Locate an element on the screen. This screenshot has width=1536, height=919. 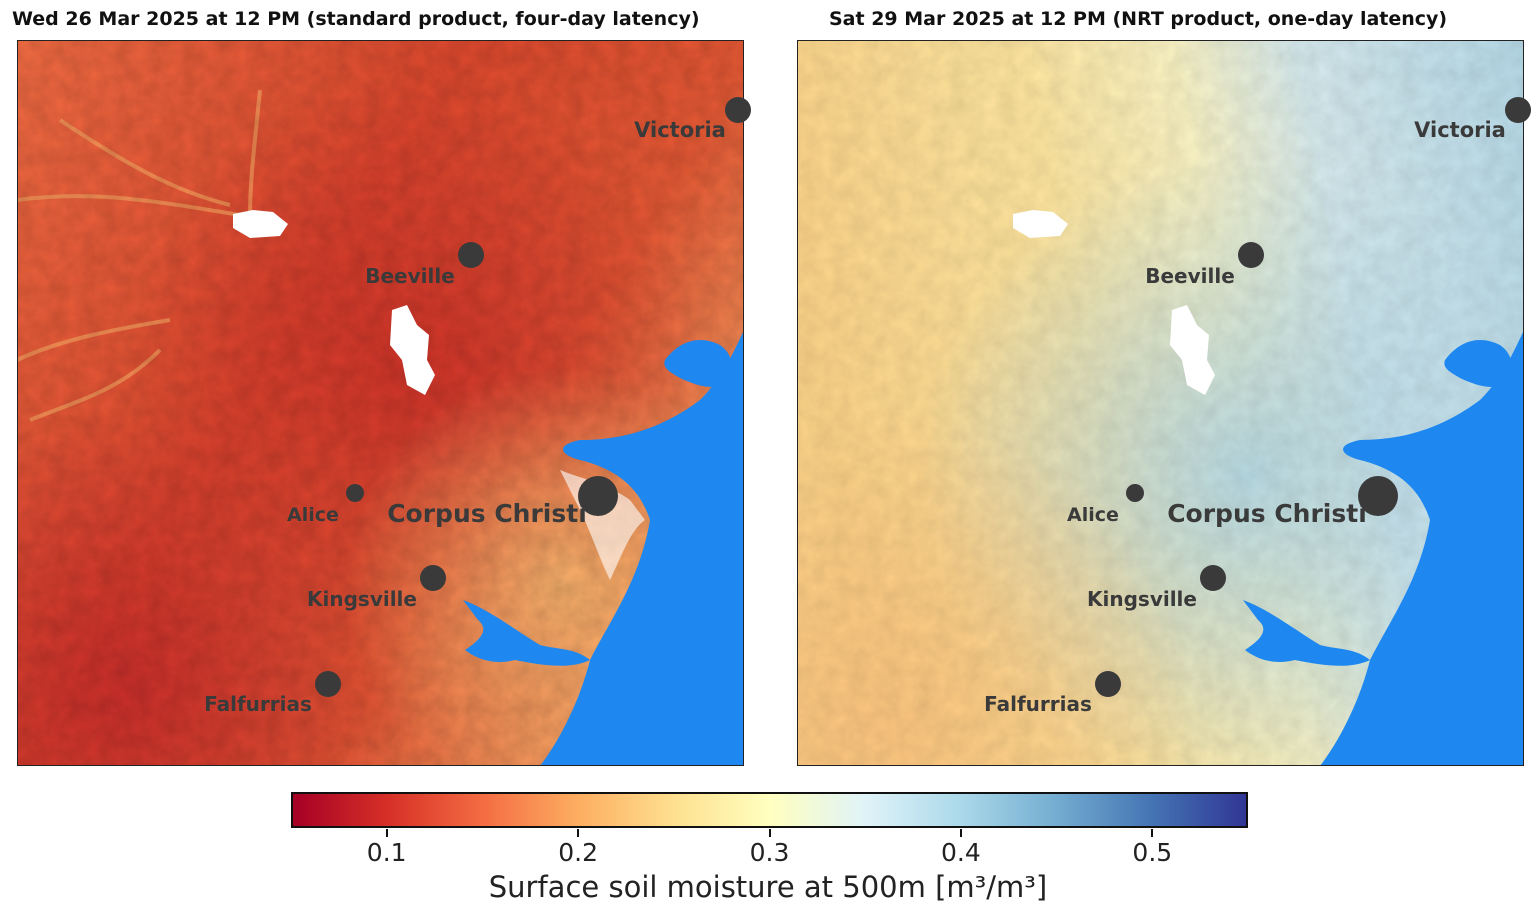
colorbar-tick-label: 0.2 is located at coordinates (578, 852).